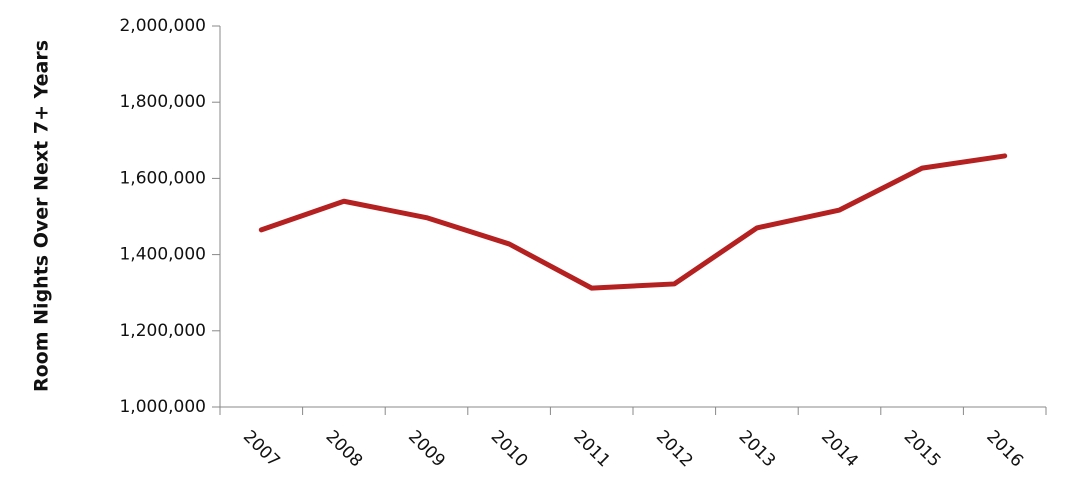  I want to click on y-axis-label: Room Nights Over Next 7+ Years, so click(42, 216).